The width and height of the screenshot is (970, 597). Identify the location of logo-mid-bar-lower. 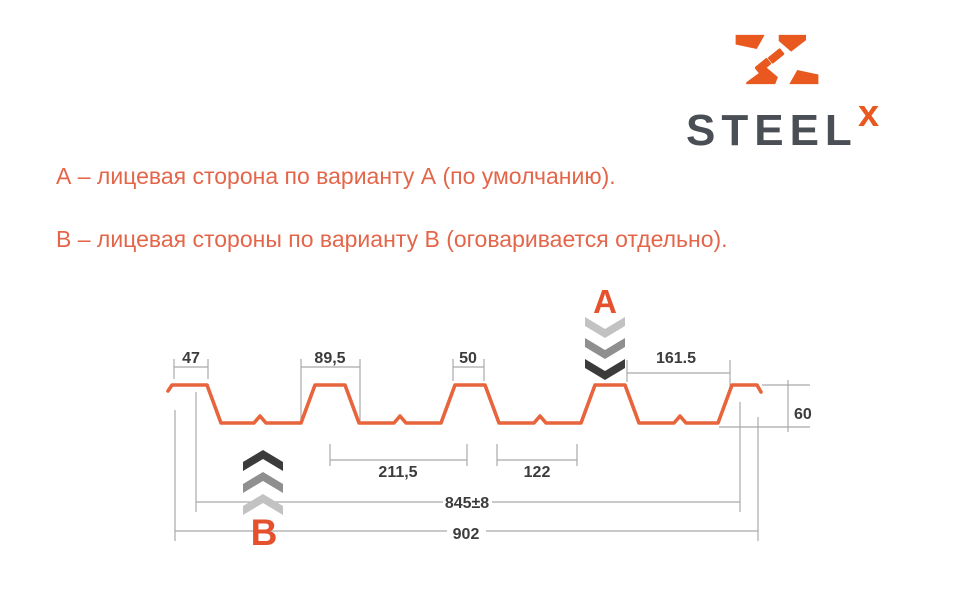
(763, 66).